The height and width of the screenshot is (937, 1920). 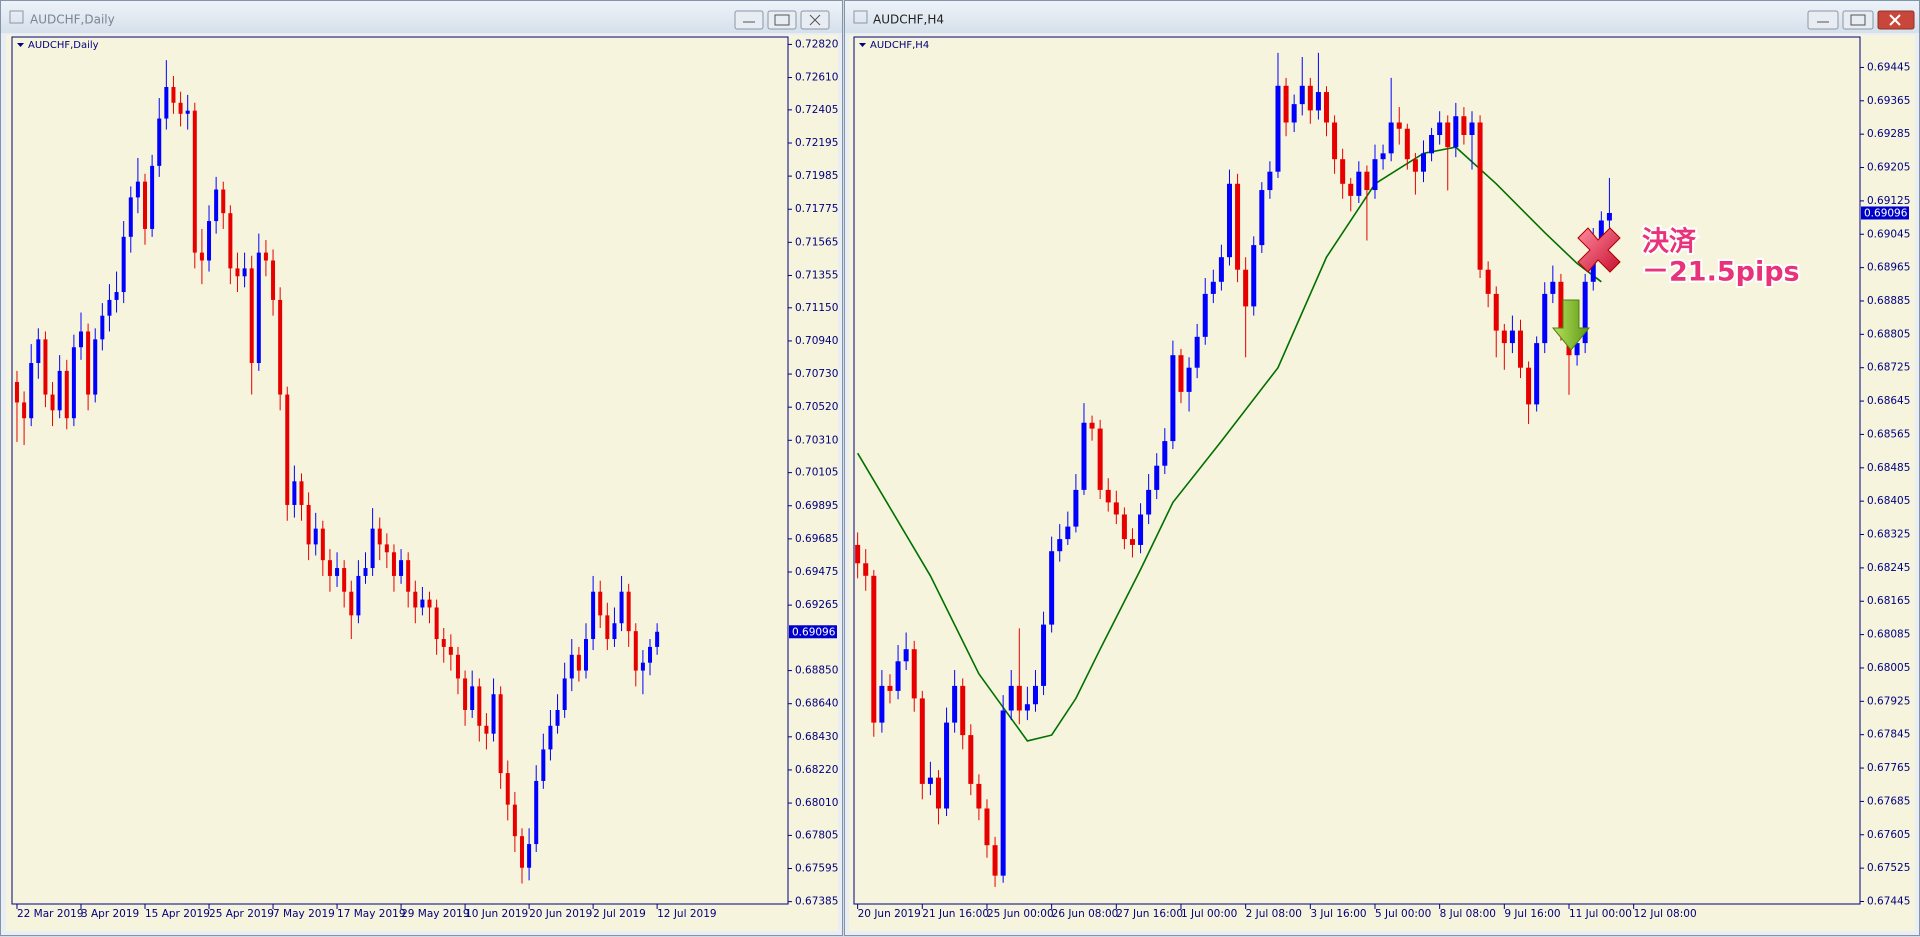 What do you see at coordinates (1571, 325) in the screenshot?
I see `down-arrow-icon` at bounding box center [1571, 325].